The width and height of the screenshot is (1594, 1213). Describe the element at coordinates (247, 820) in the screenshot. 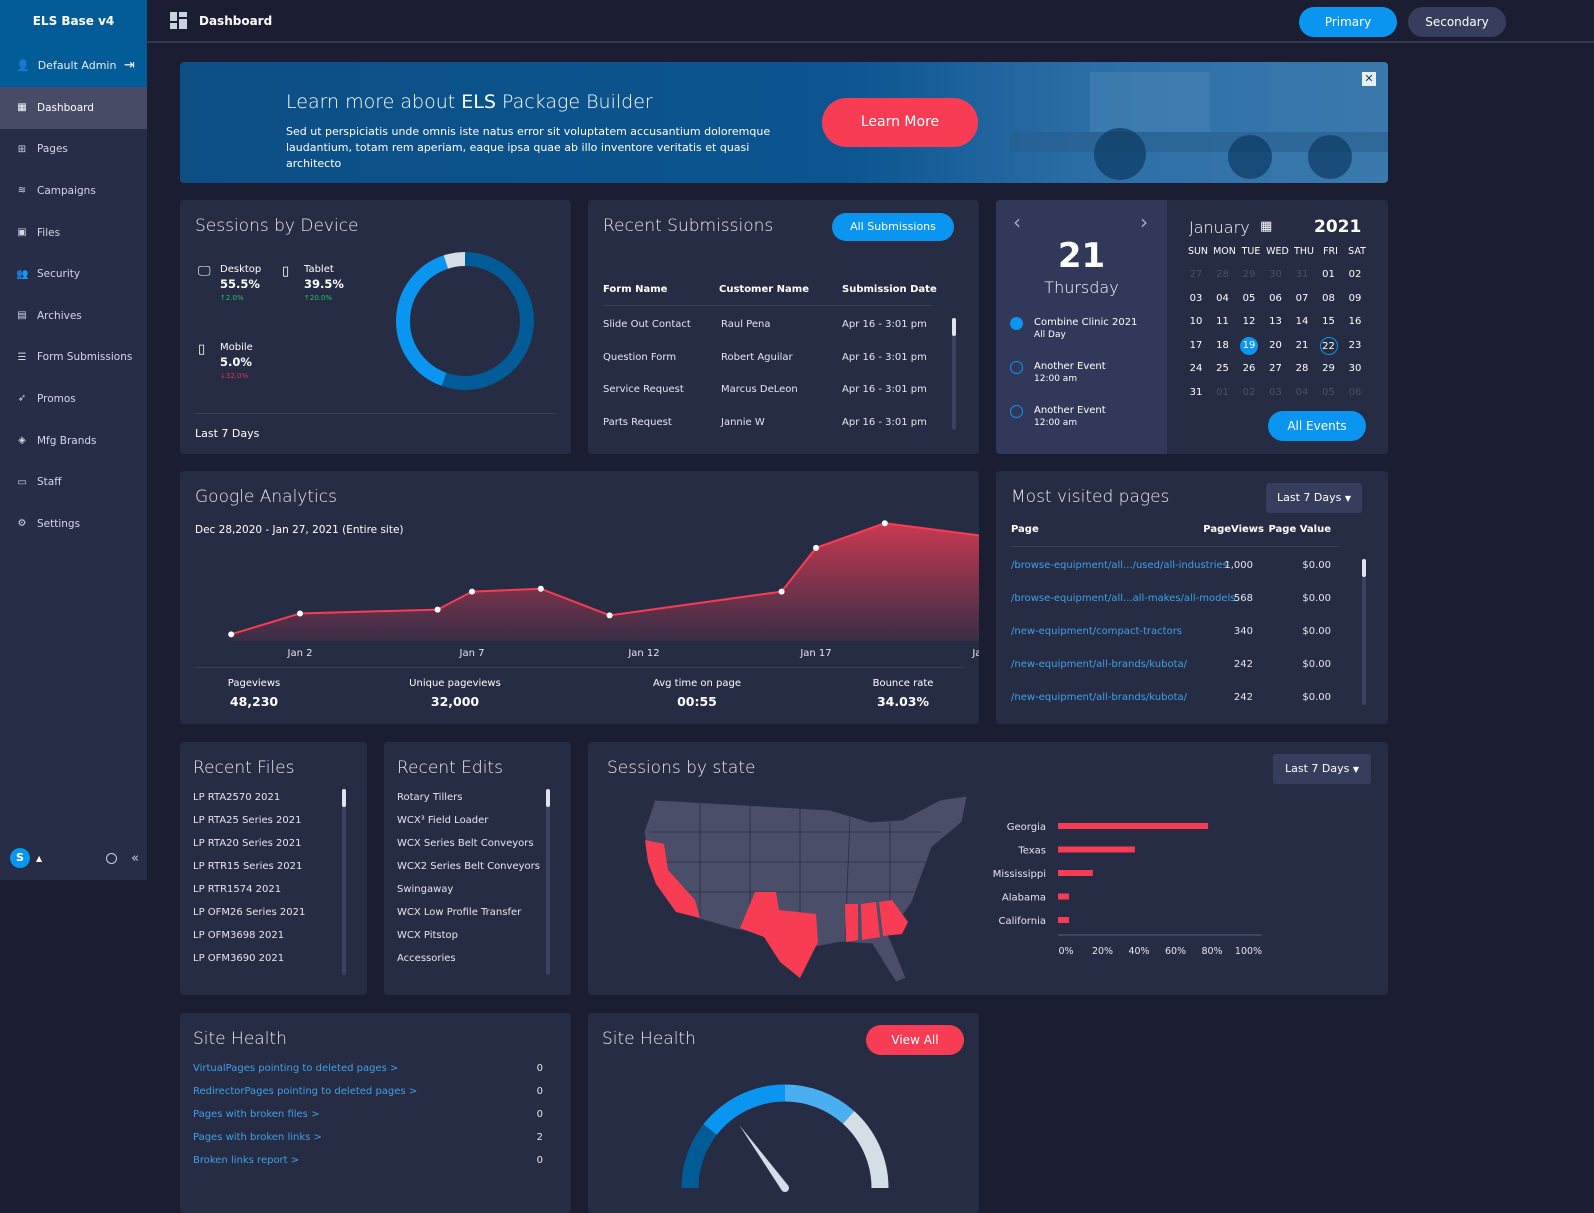

I see `list-item: LP RTA25 Series 2021` at that location.